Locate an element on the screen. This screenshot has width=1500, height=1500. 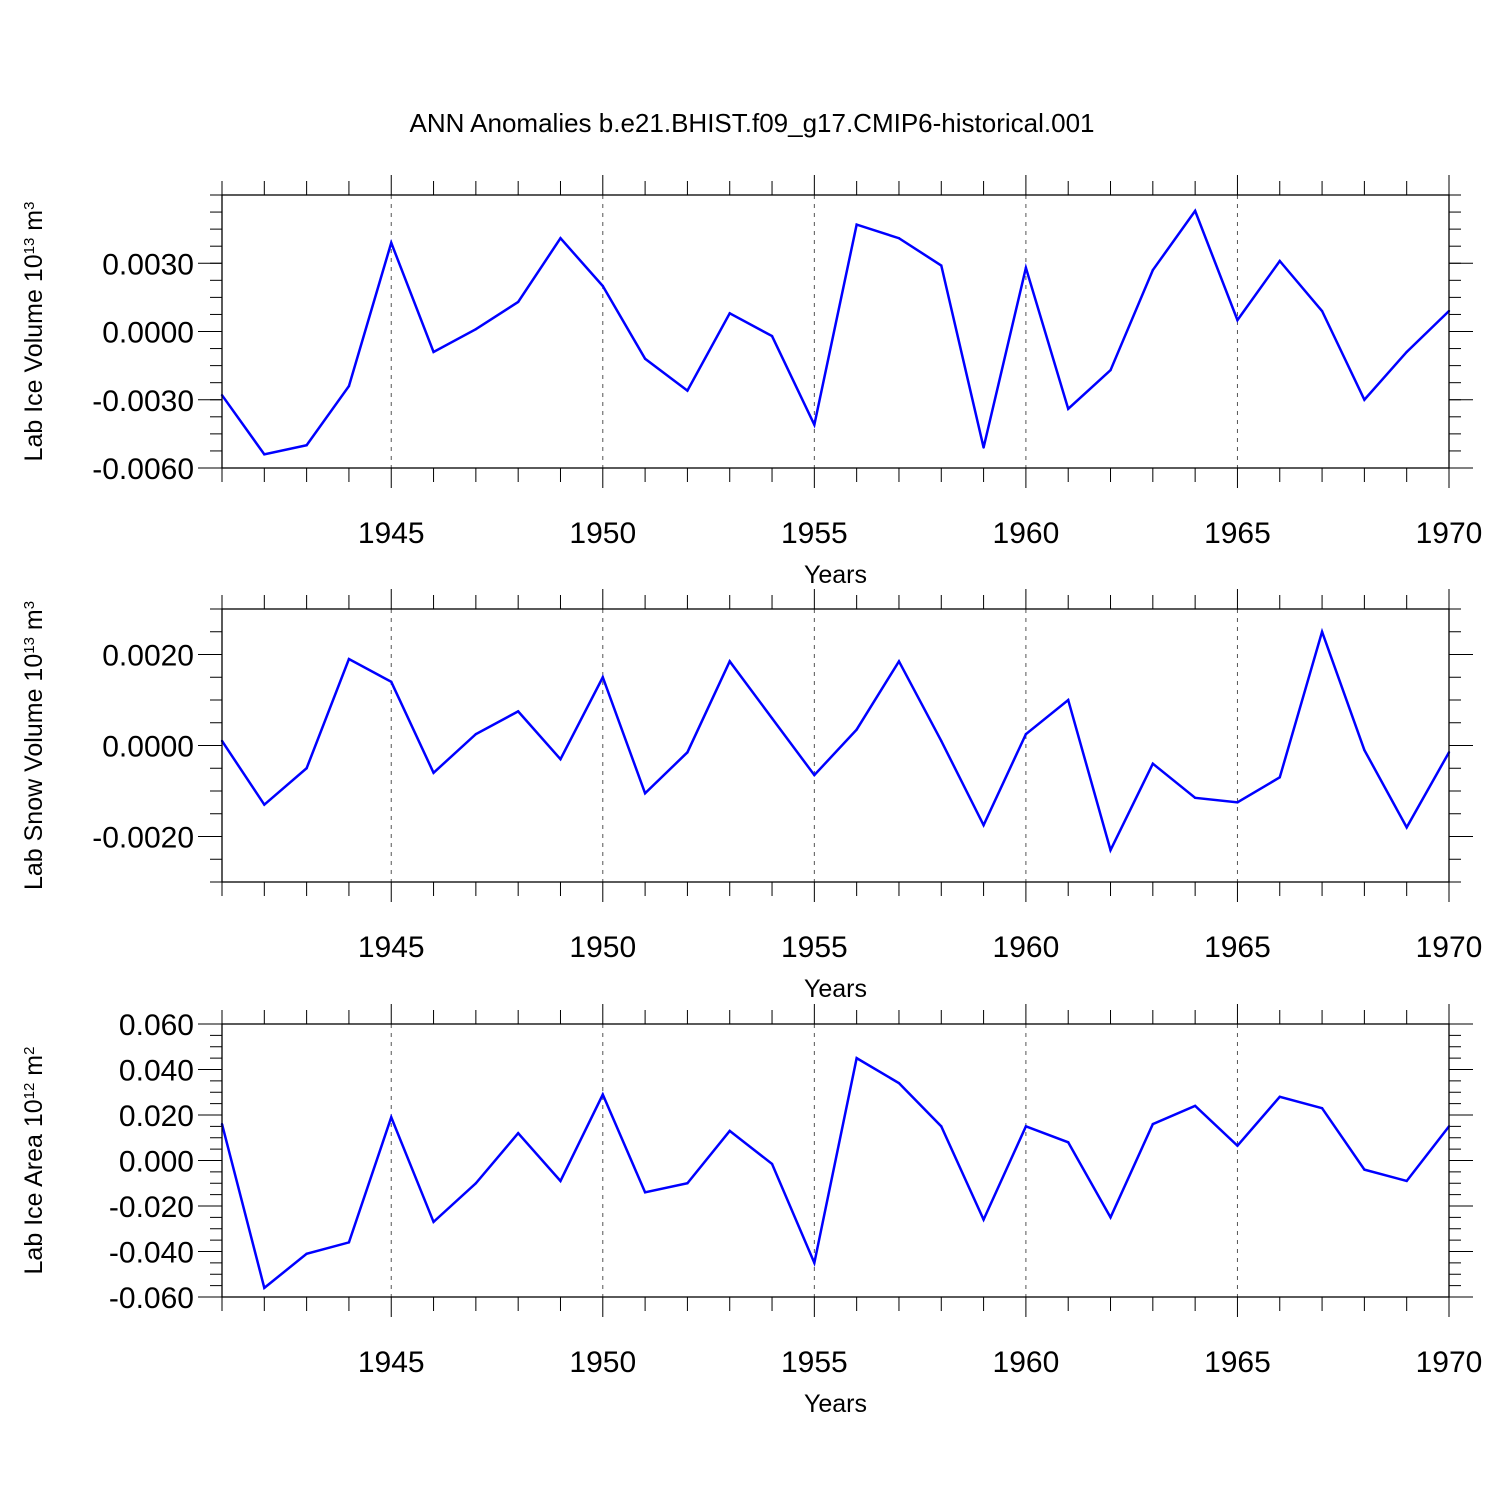
lab-snow-volume-series-line is located at coordinates (835, 740).